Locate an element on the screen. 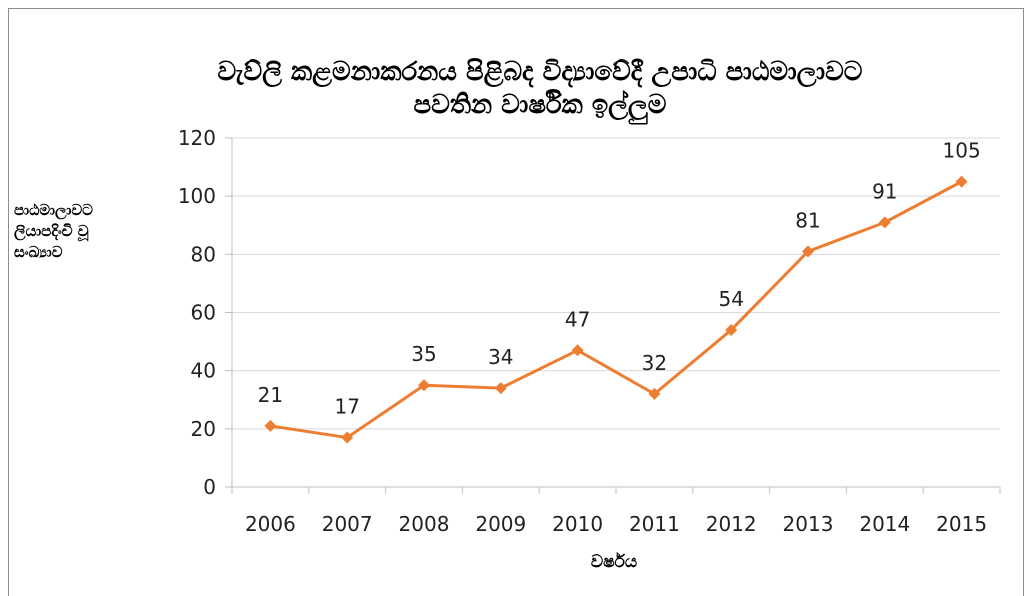 The image size is (1029, 596). data-point-marker-2014 is located at coordinates (884, 222).